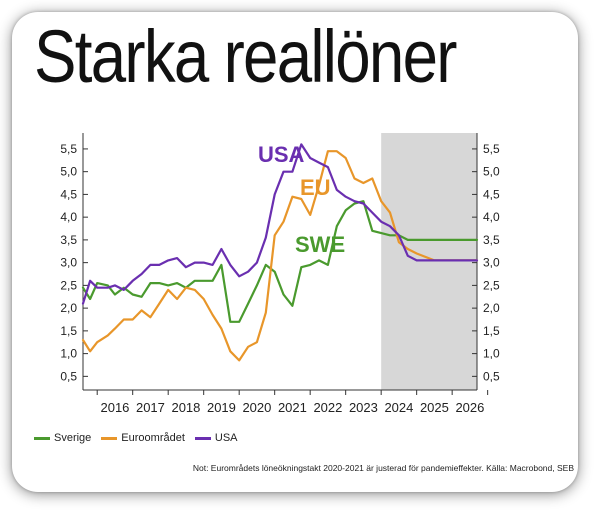 The width and height of the screenshot is (596, 514). Describe the element at coordinates (153, 438) in the screenshot. I see `legend-label-euro: Euroområdet` at that location.